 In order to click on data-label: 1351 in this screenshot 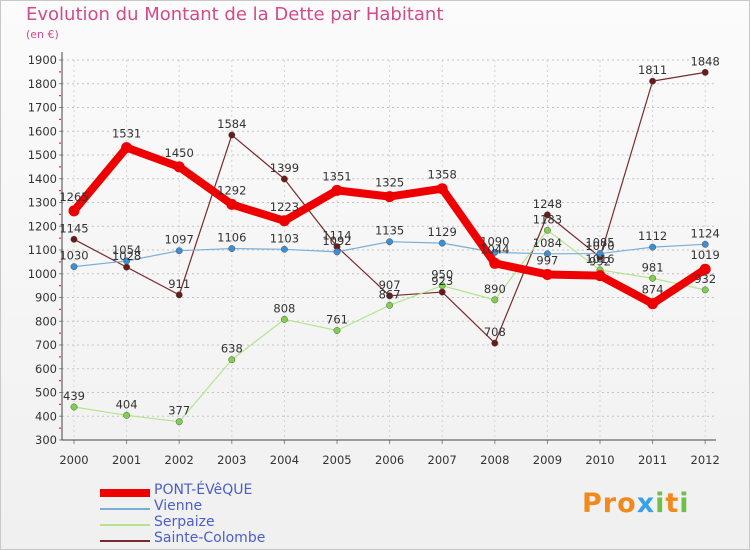, I will do `click(336, 176)`.